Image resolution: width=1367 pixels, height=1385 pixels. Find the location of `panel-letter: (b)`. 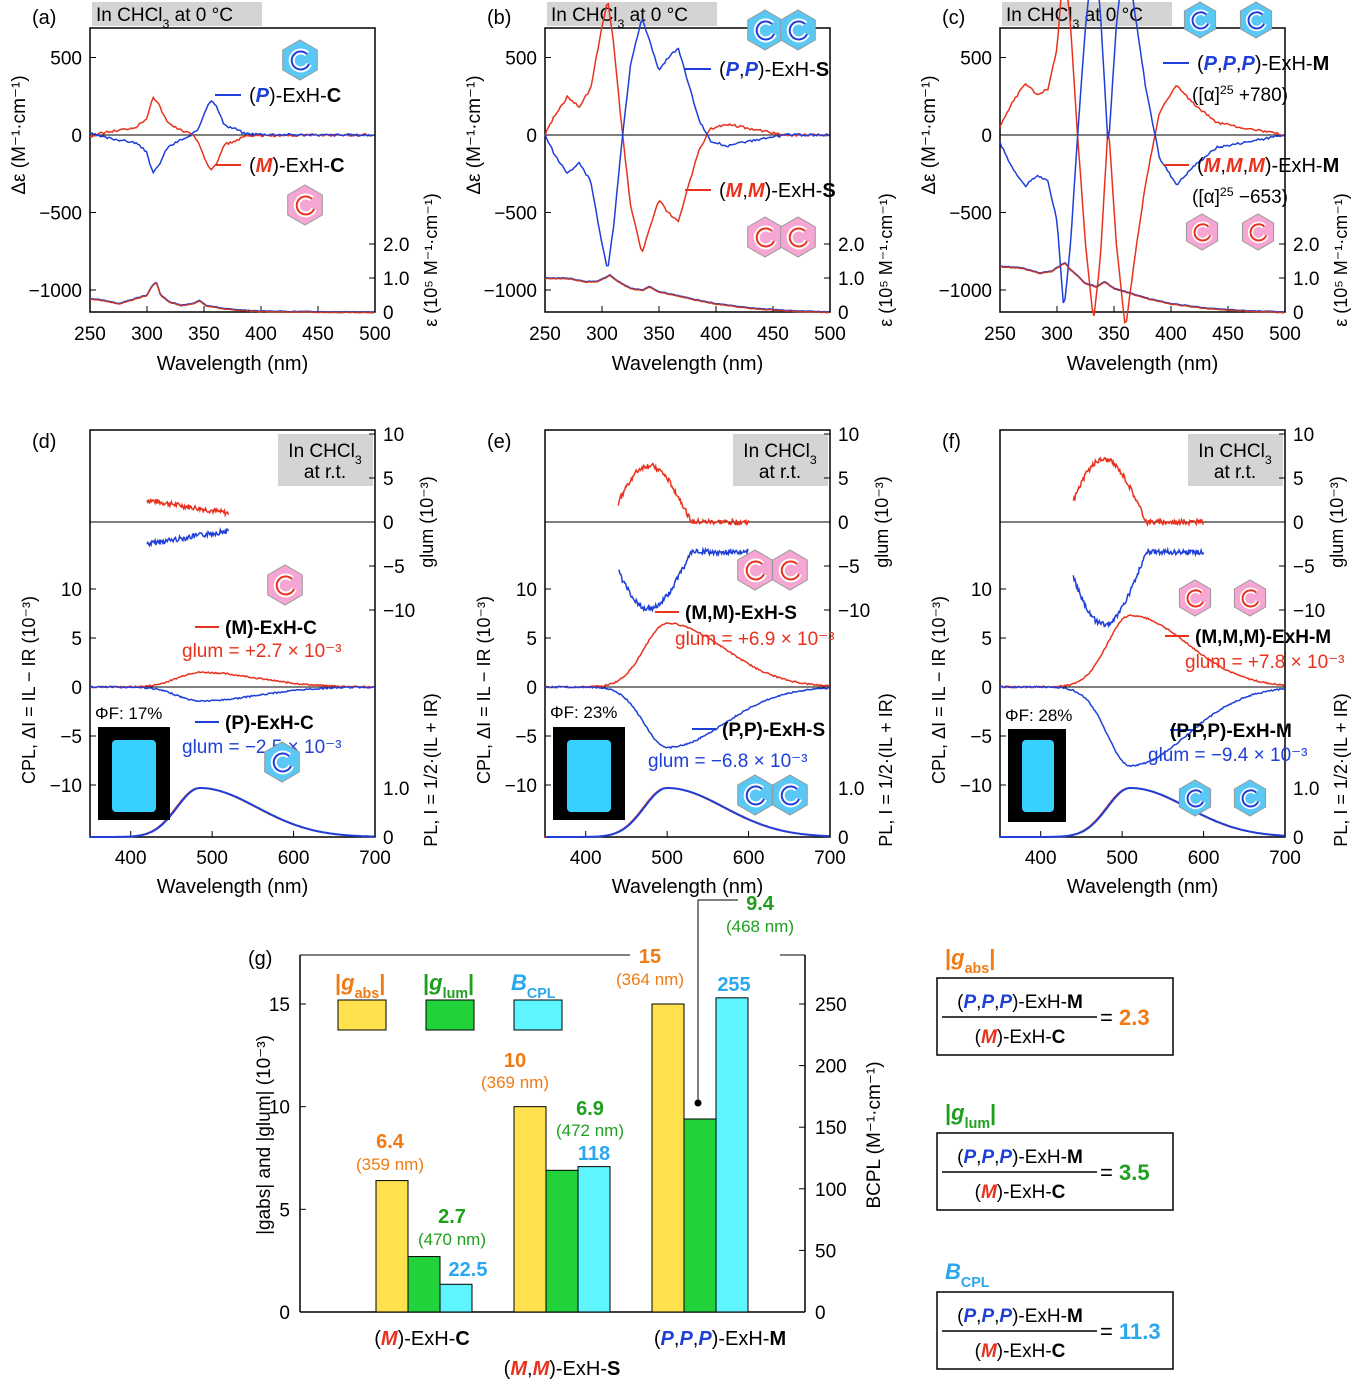

panel-letter: (b) is located at coordinates (499, 18).